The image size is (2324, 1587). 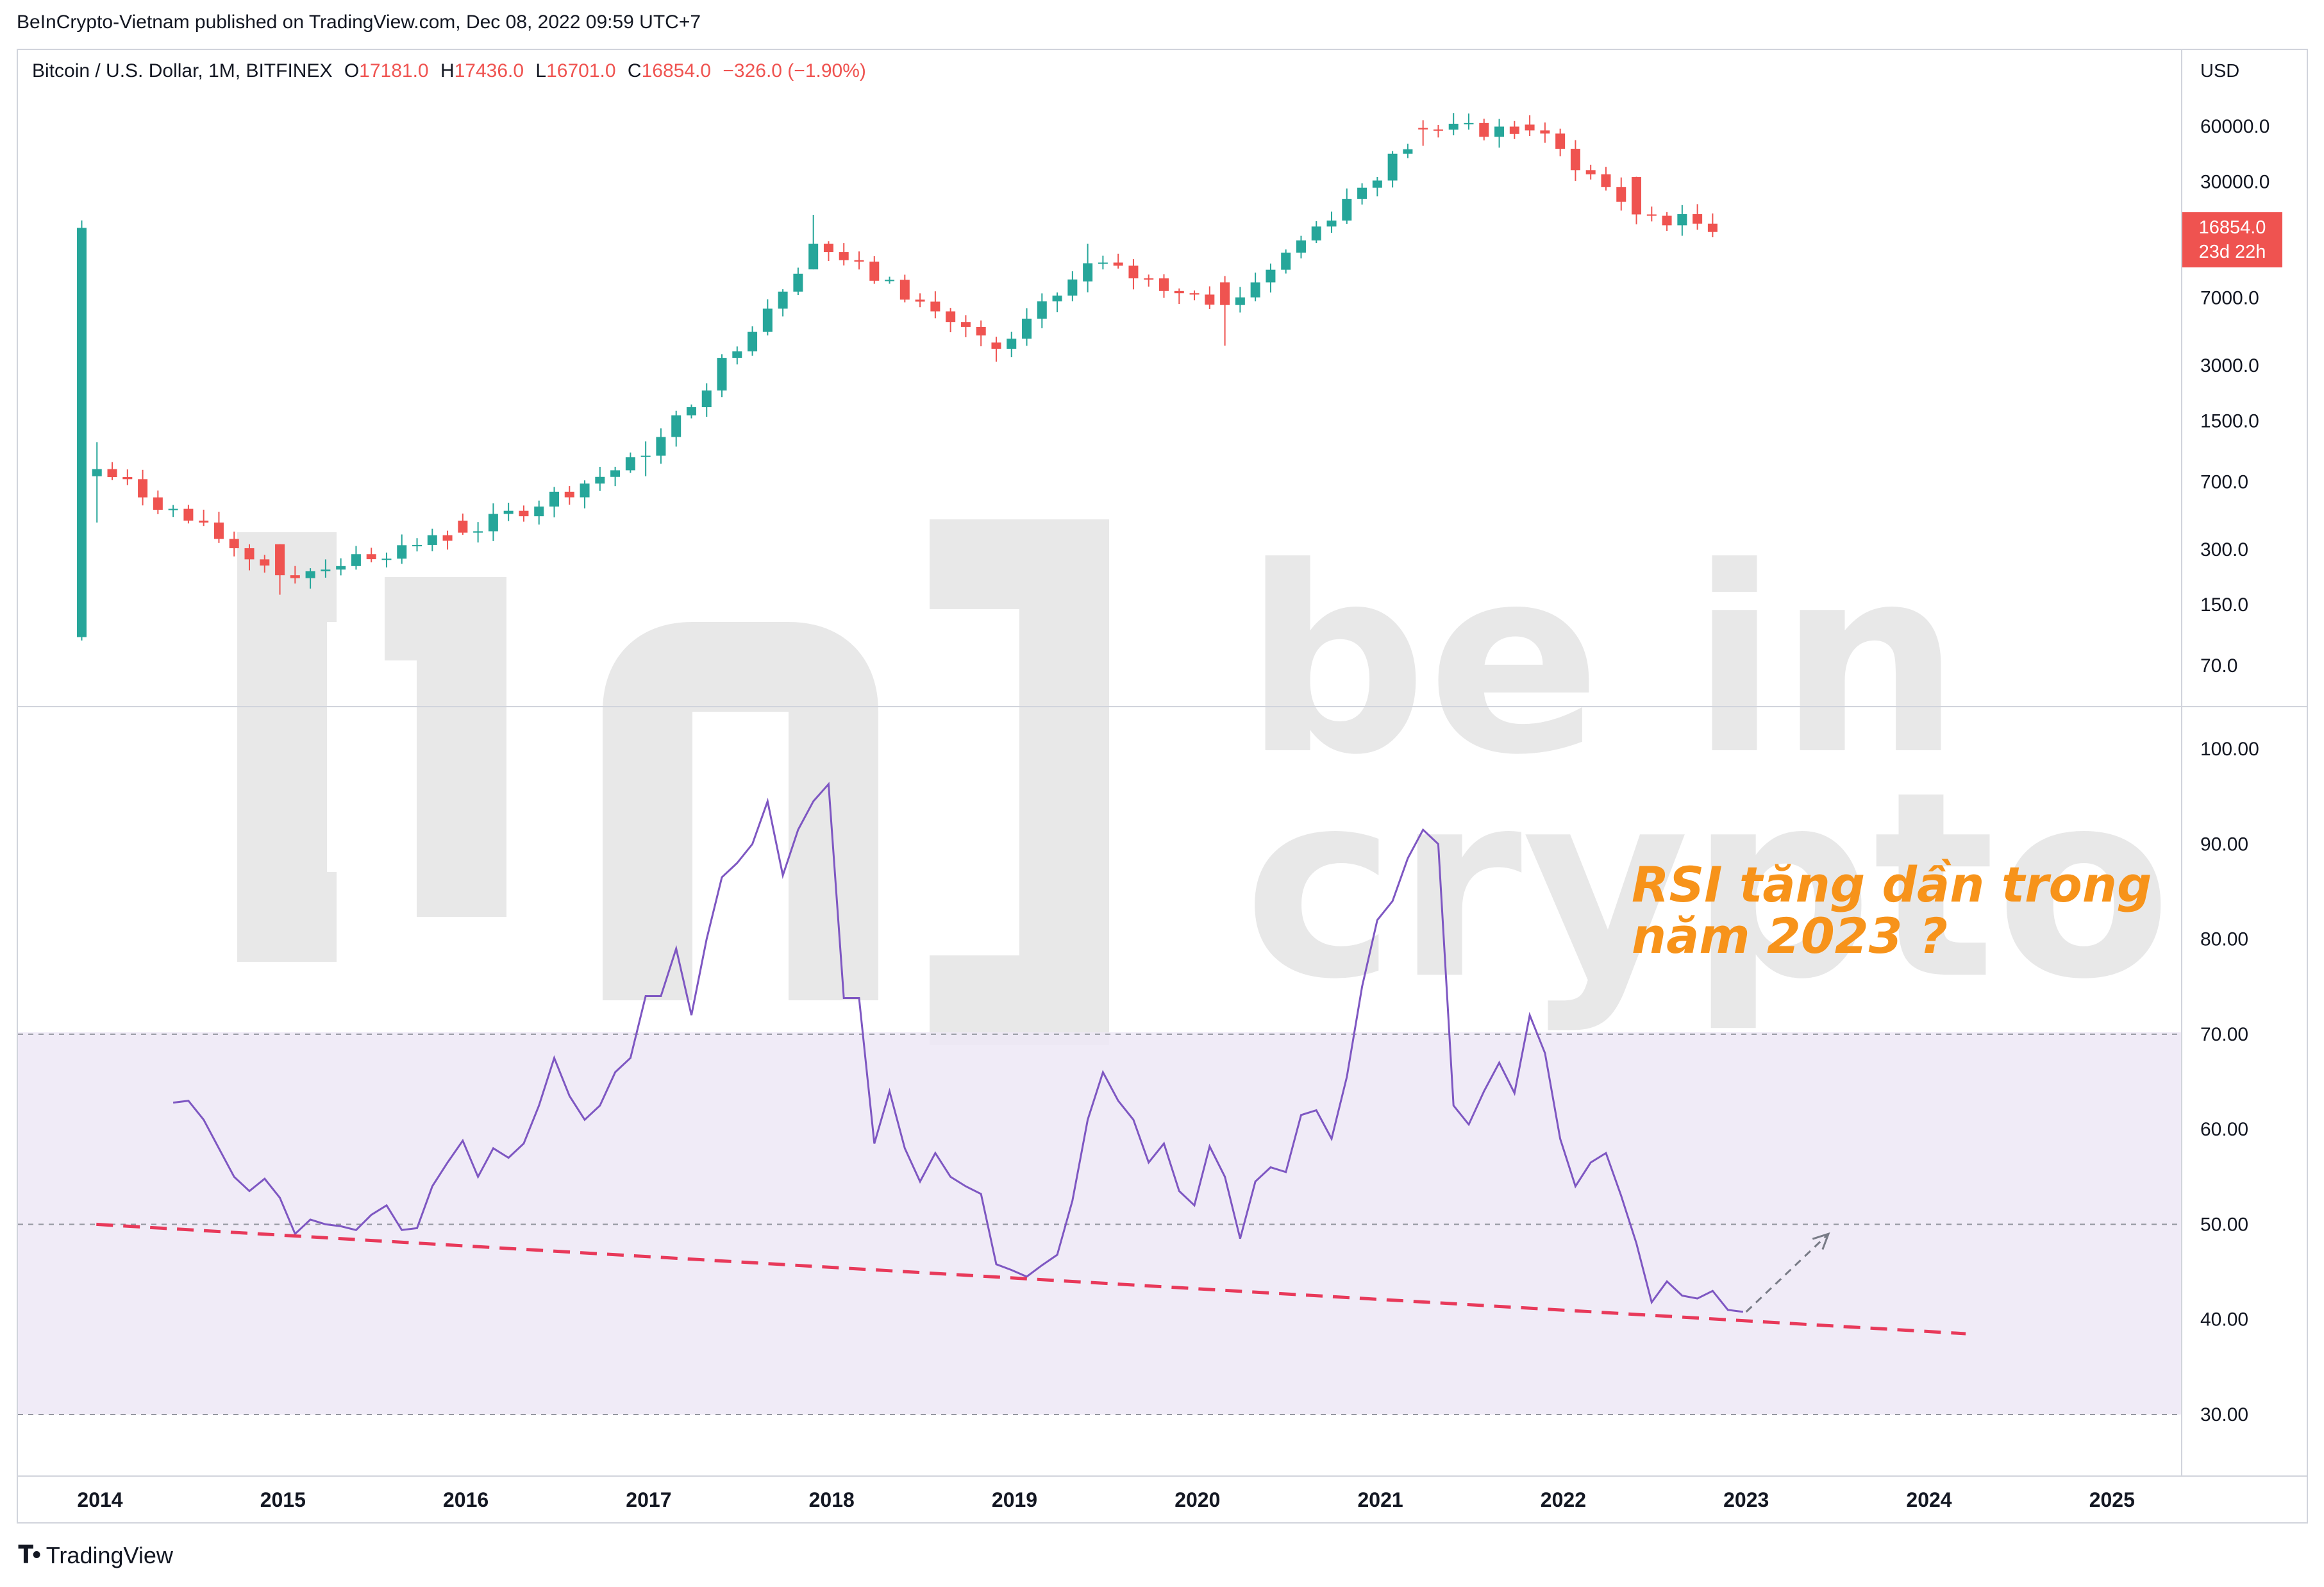 I want to click on last-price-tag: 16854.0 23d 22h, so click(x=2232, y=239).